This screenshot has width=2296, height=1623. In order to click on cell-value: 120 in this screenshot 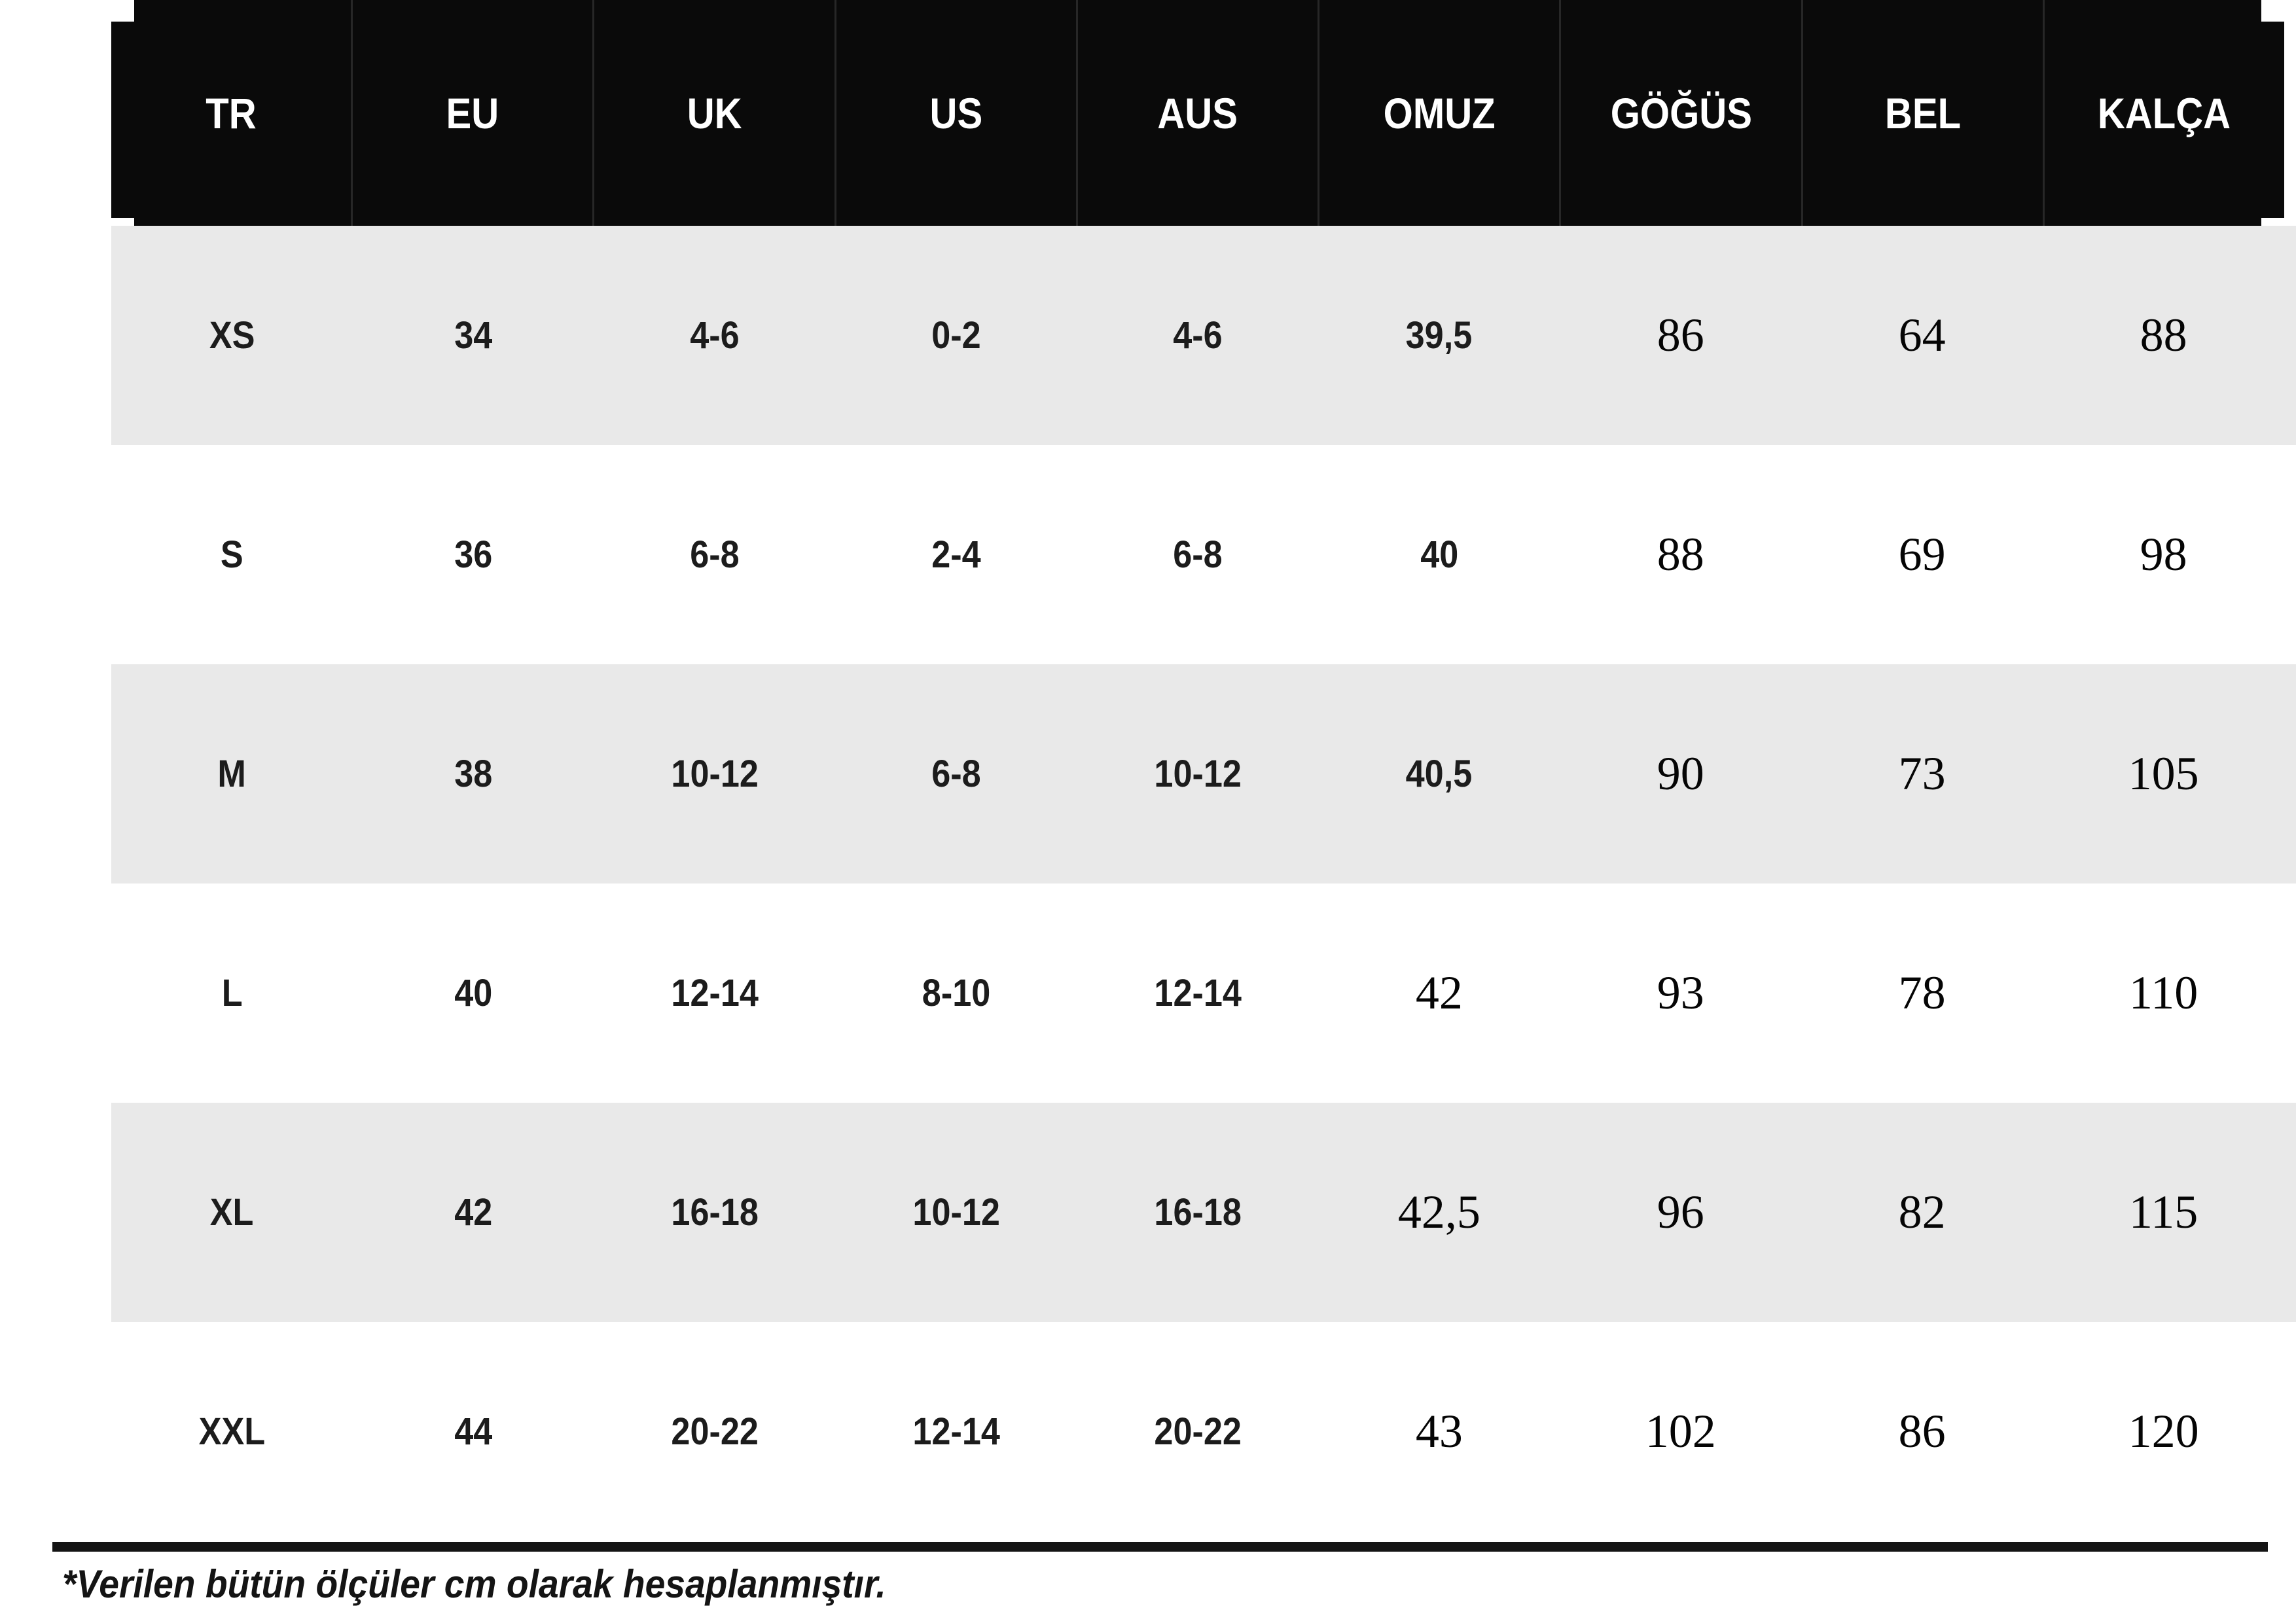, I will do `click(2163, 1431)`.